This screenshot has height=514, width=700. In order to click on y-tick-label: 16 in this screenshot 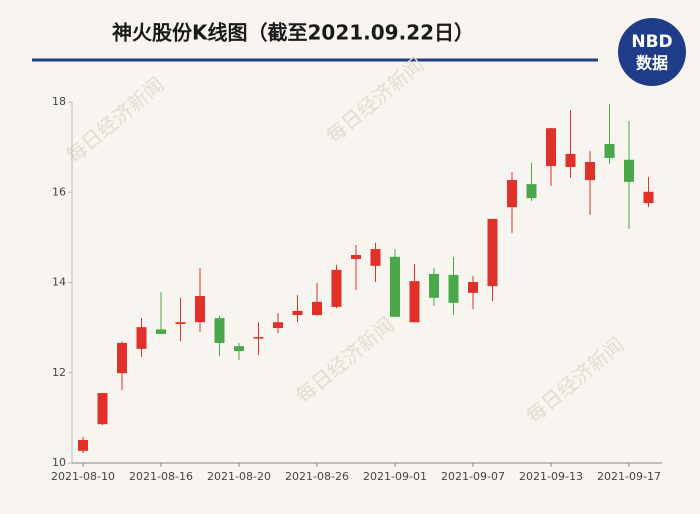, I will do `click(59, 191)`.